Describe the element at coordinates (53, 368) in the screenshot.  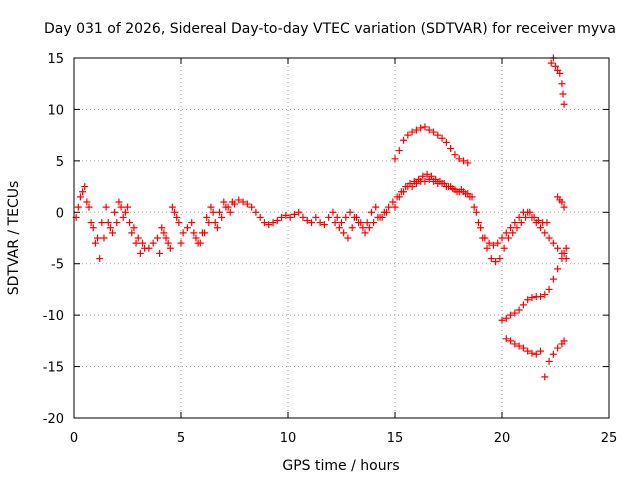
I see `y-tick-label: -15` at that location.